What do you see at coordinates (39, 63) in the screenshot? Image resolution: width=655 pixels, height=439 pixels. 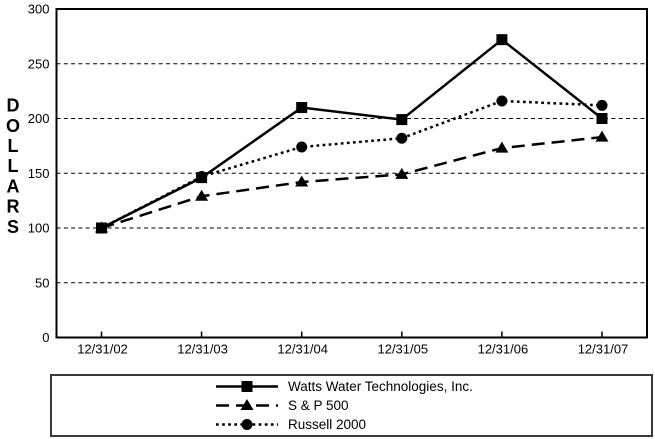 I see `y-tick-label: 250` at bounding box center [39, 63].